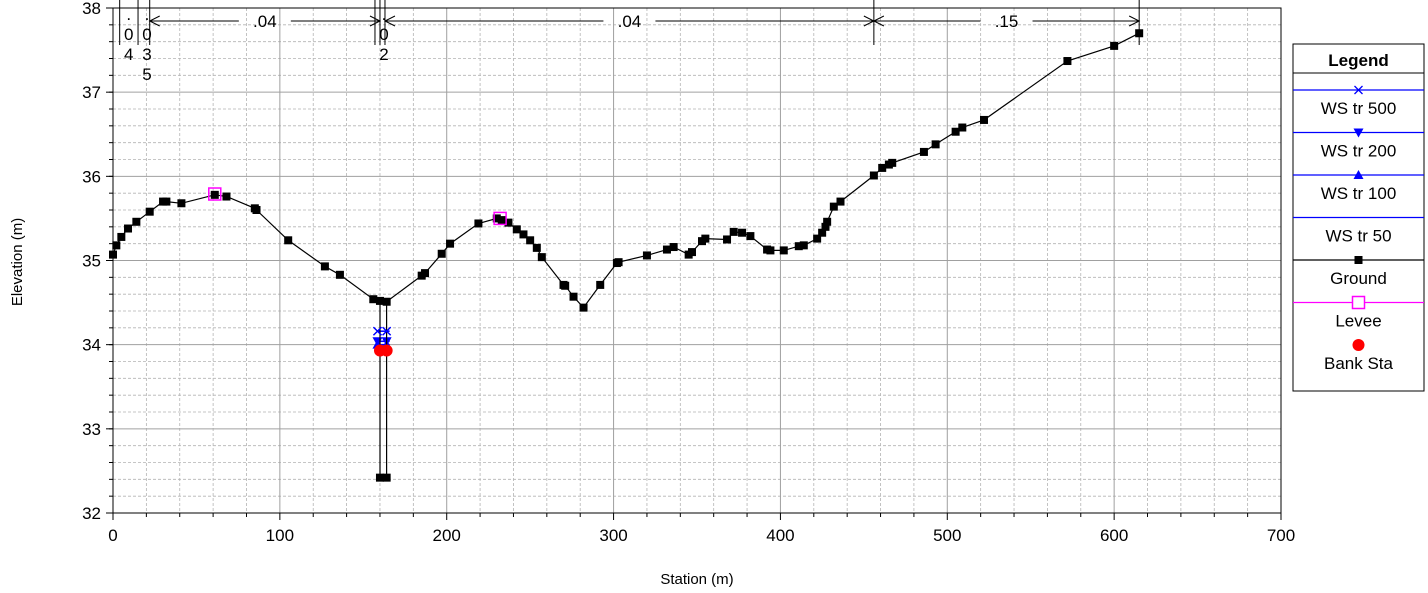 This screenshot has height=593, width=1428. What do you see at coordinates (112, 535) in the screenshot?
I see `x-tick-label: 0` at bounding box center [112, 535].